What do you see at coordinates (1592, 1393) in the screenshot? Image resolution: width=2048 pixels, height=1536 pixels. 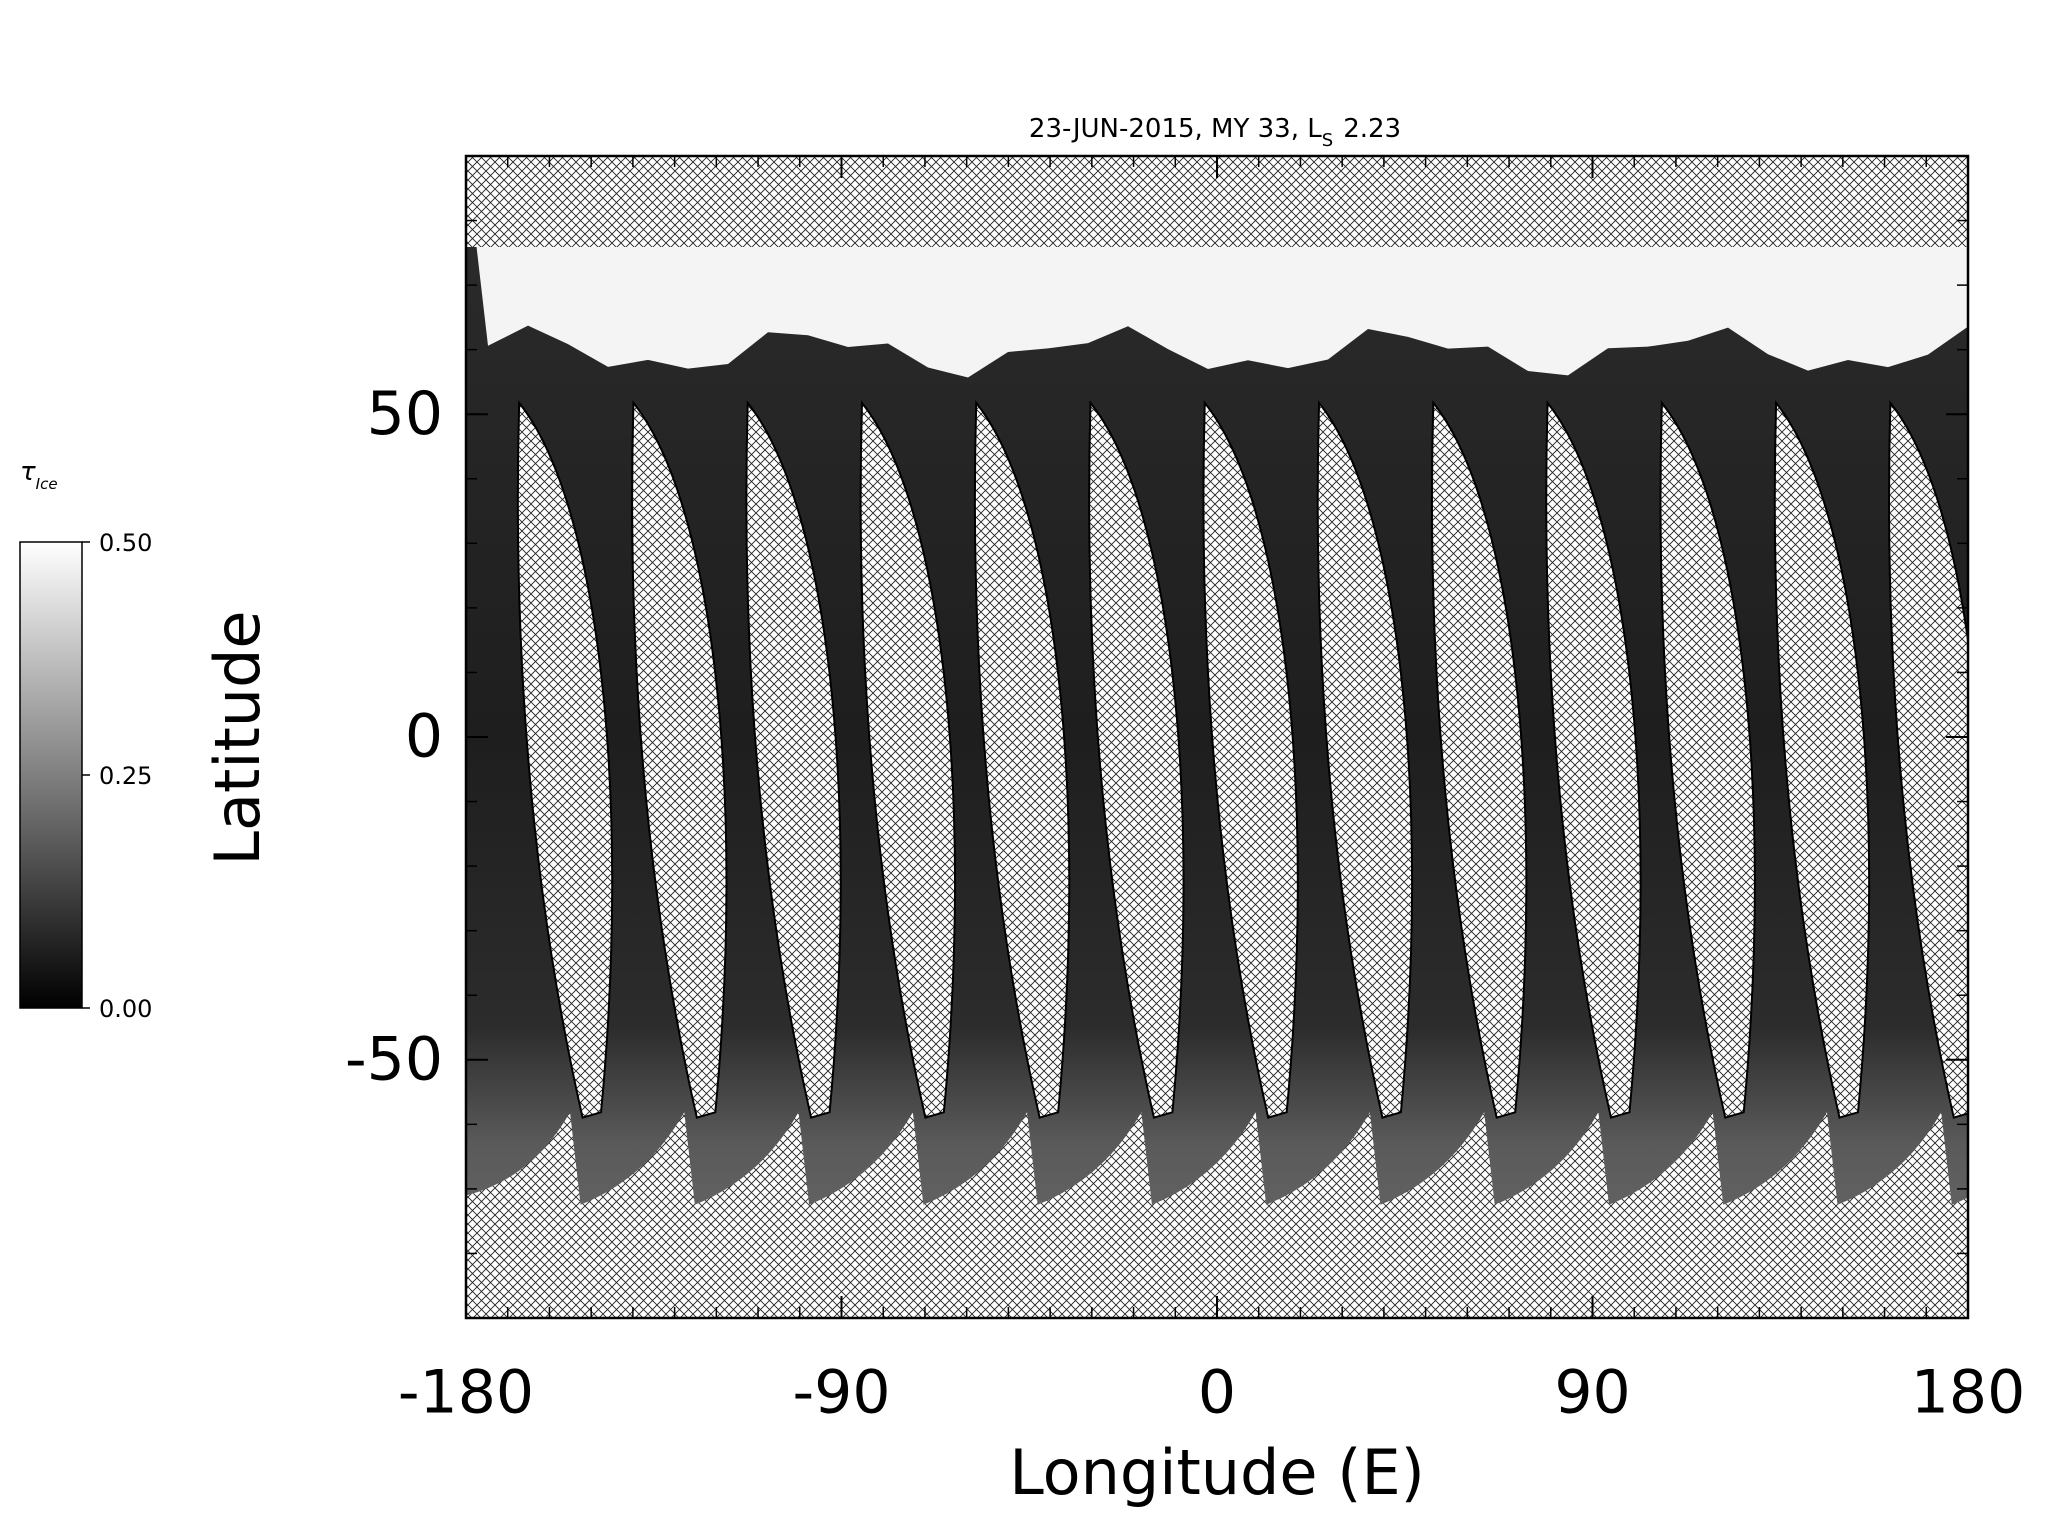 I see `x-tick-label: 90` at bounding box center [1592, 1393].